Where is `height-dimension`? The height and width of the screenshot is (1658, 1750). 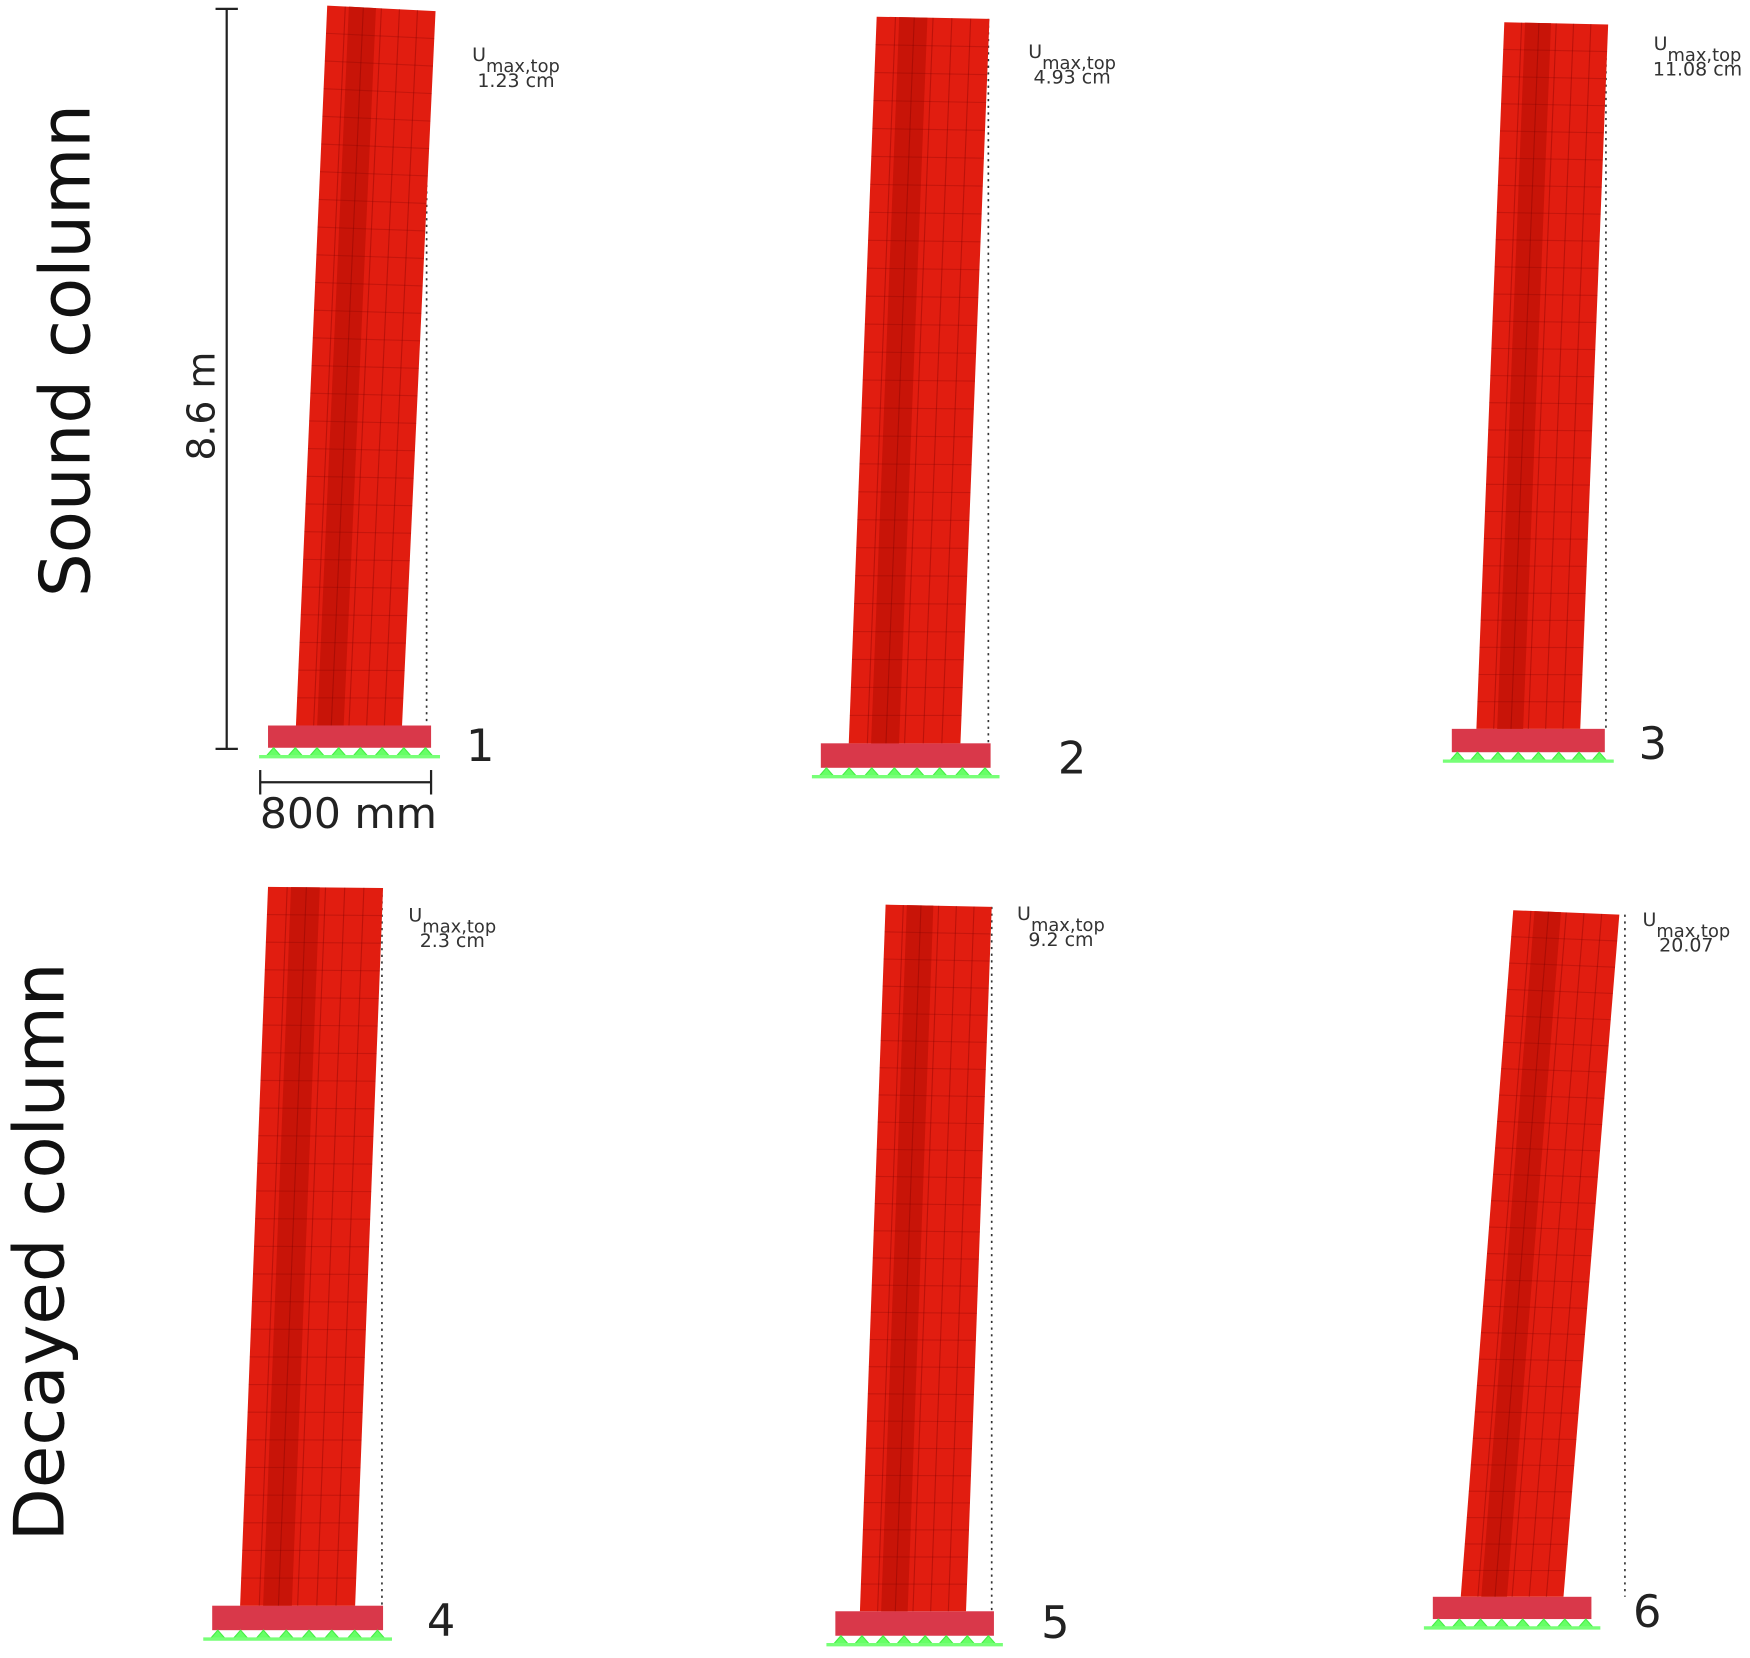
height-dimension is located at coordinates (226, 378).